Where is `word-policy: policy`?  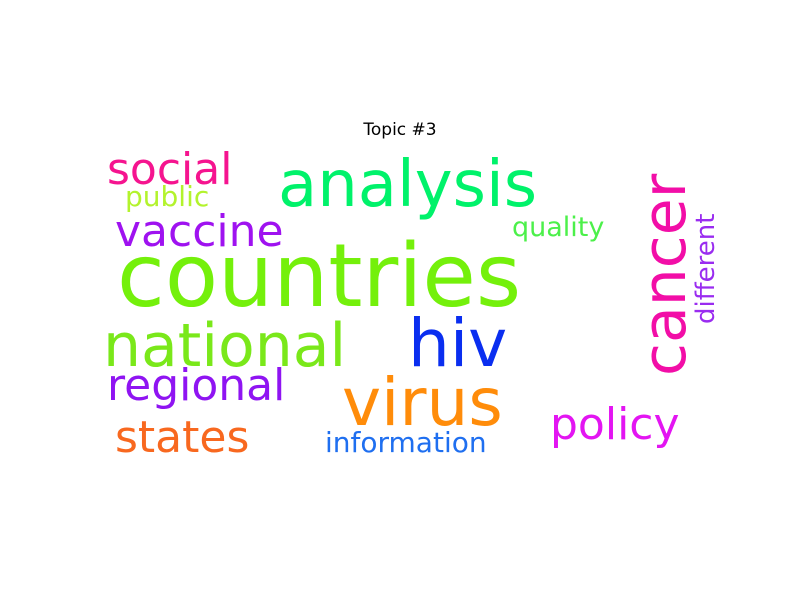
word-policy: policy is located at coordinates (615, 424).